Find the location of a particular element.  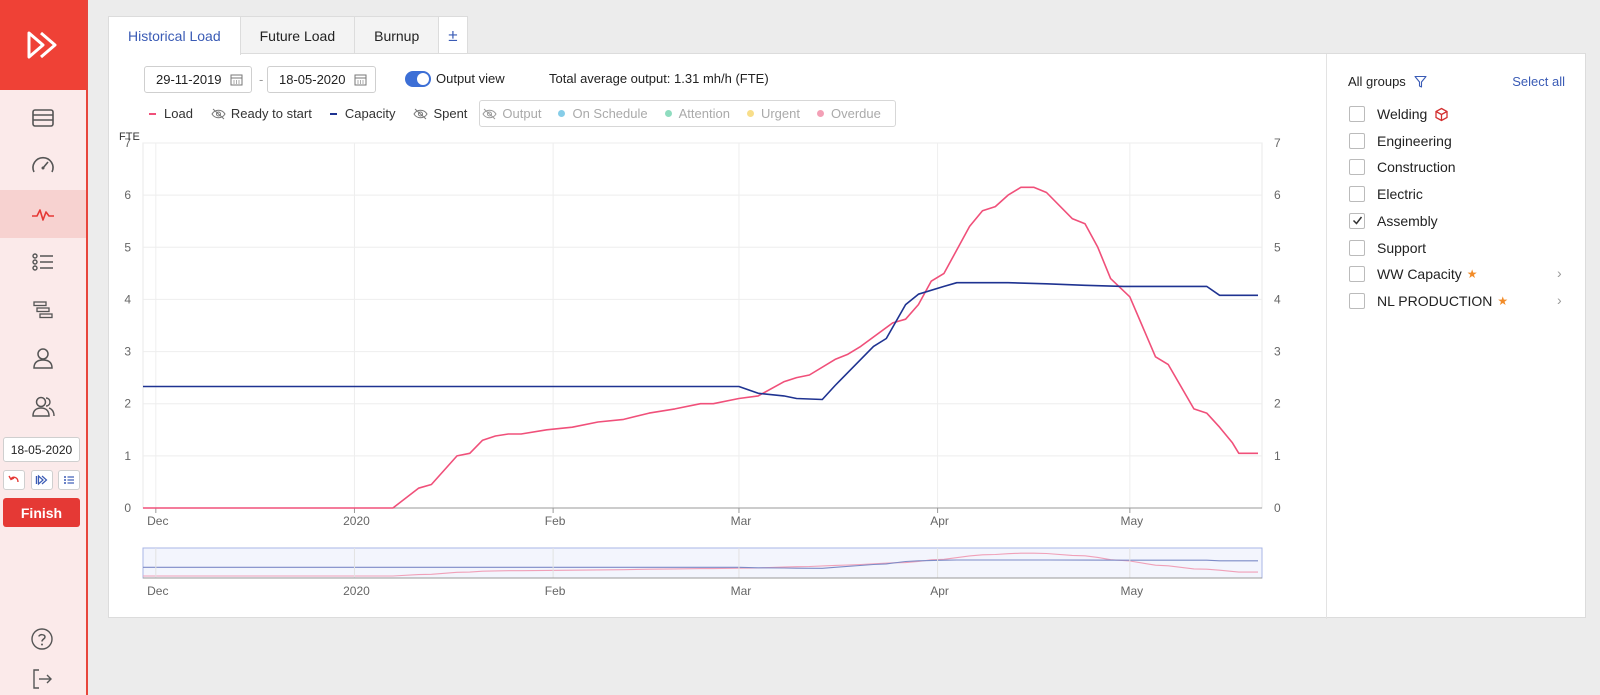

nav-user is located at coordinates (43, 358).